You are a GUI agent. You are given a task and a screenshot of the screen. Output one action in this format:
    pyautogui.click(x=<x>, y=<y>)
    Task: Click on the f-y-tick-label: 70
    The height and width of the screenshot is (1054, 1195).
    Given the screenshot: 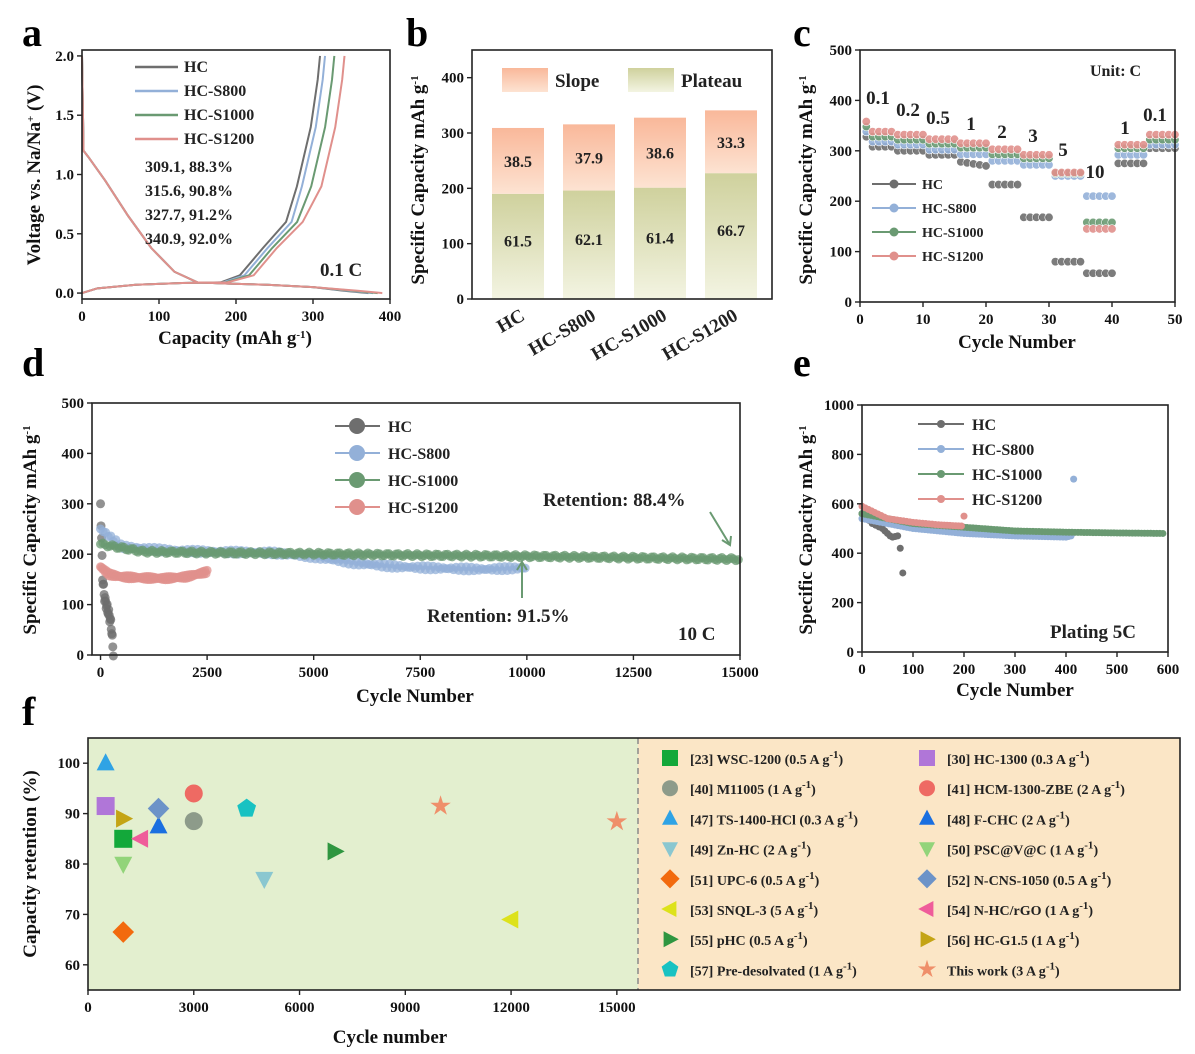 What is the action you would take?
    pyautogui.click(x=72, y=915)
    